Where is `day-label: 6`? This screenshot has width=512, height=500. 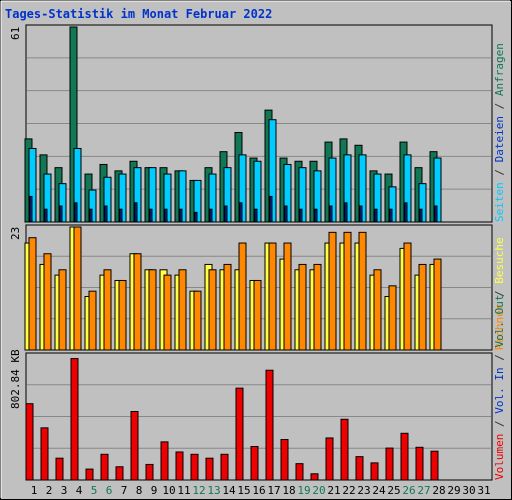 day-label: 6 is located at coordinates (109, 490).